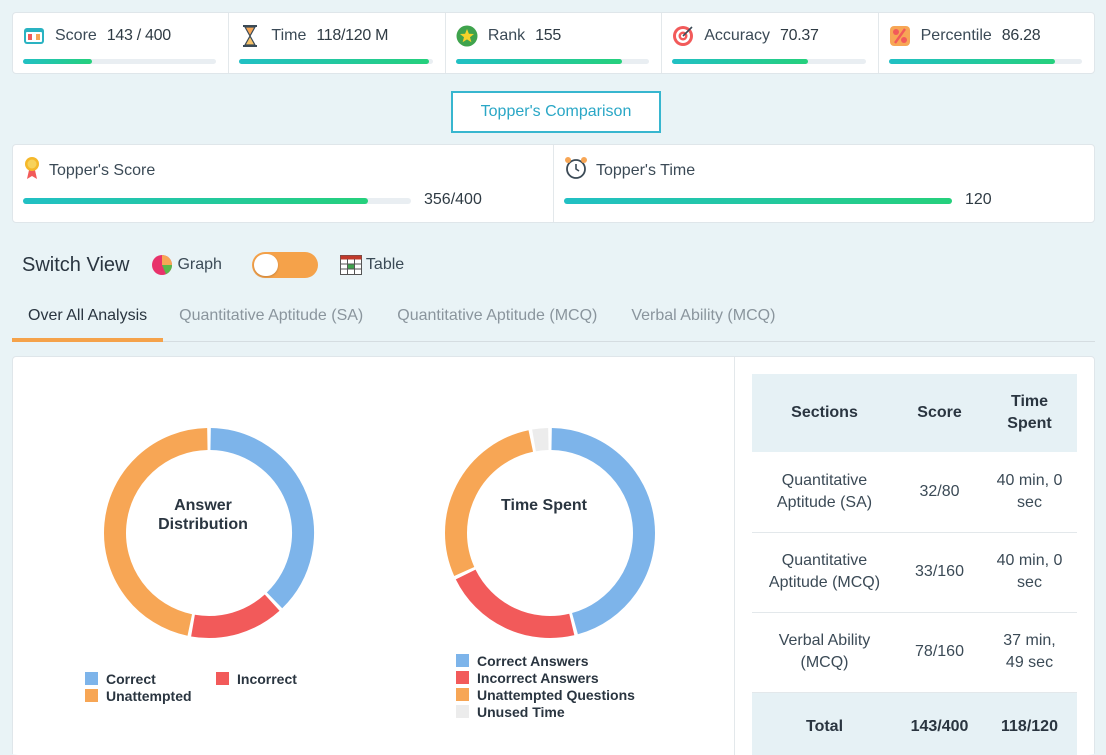 The image size is (1106, 755). Describe the element at coordinates (199, 264) in the screenshot. I see `graph-label: Graph` at that location.